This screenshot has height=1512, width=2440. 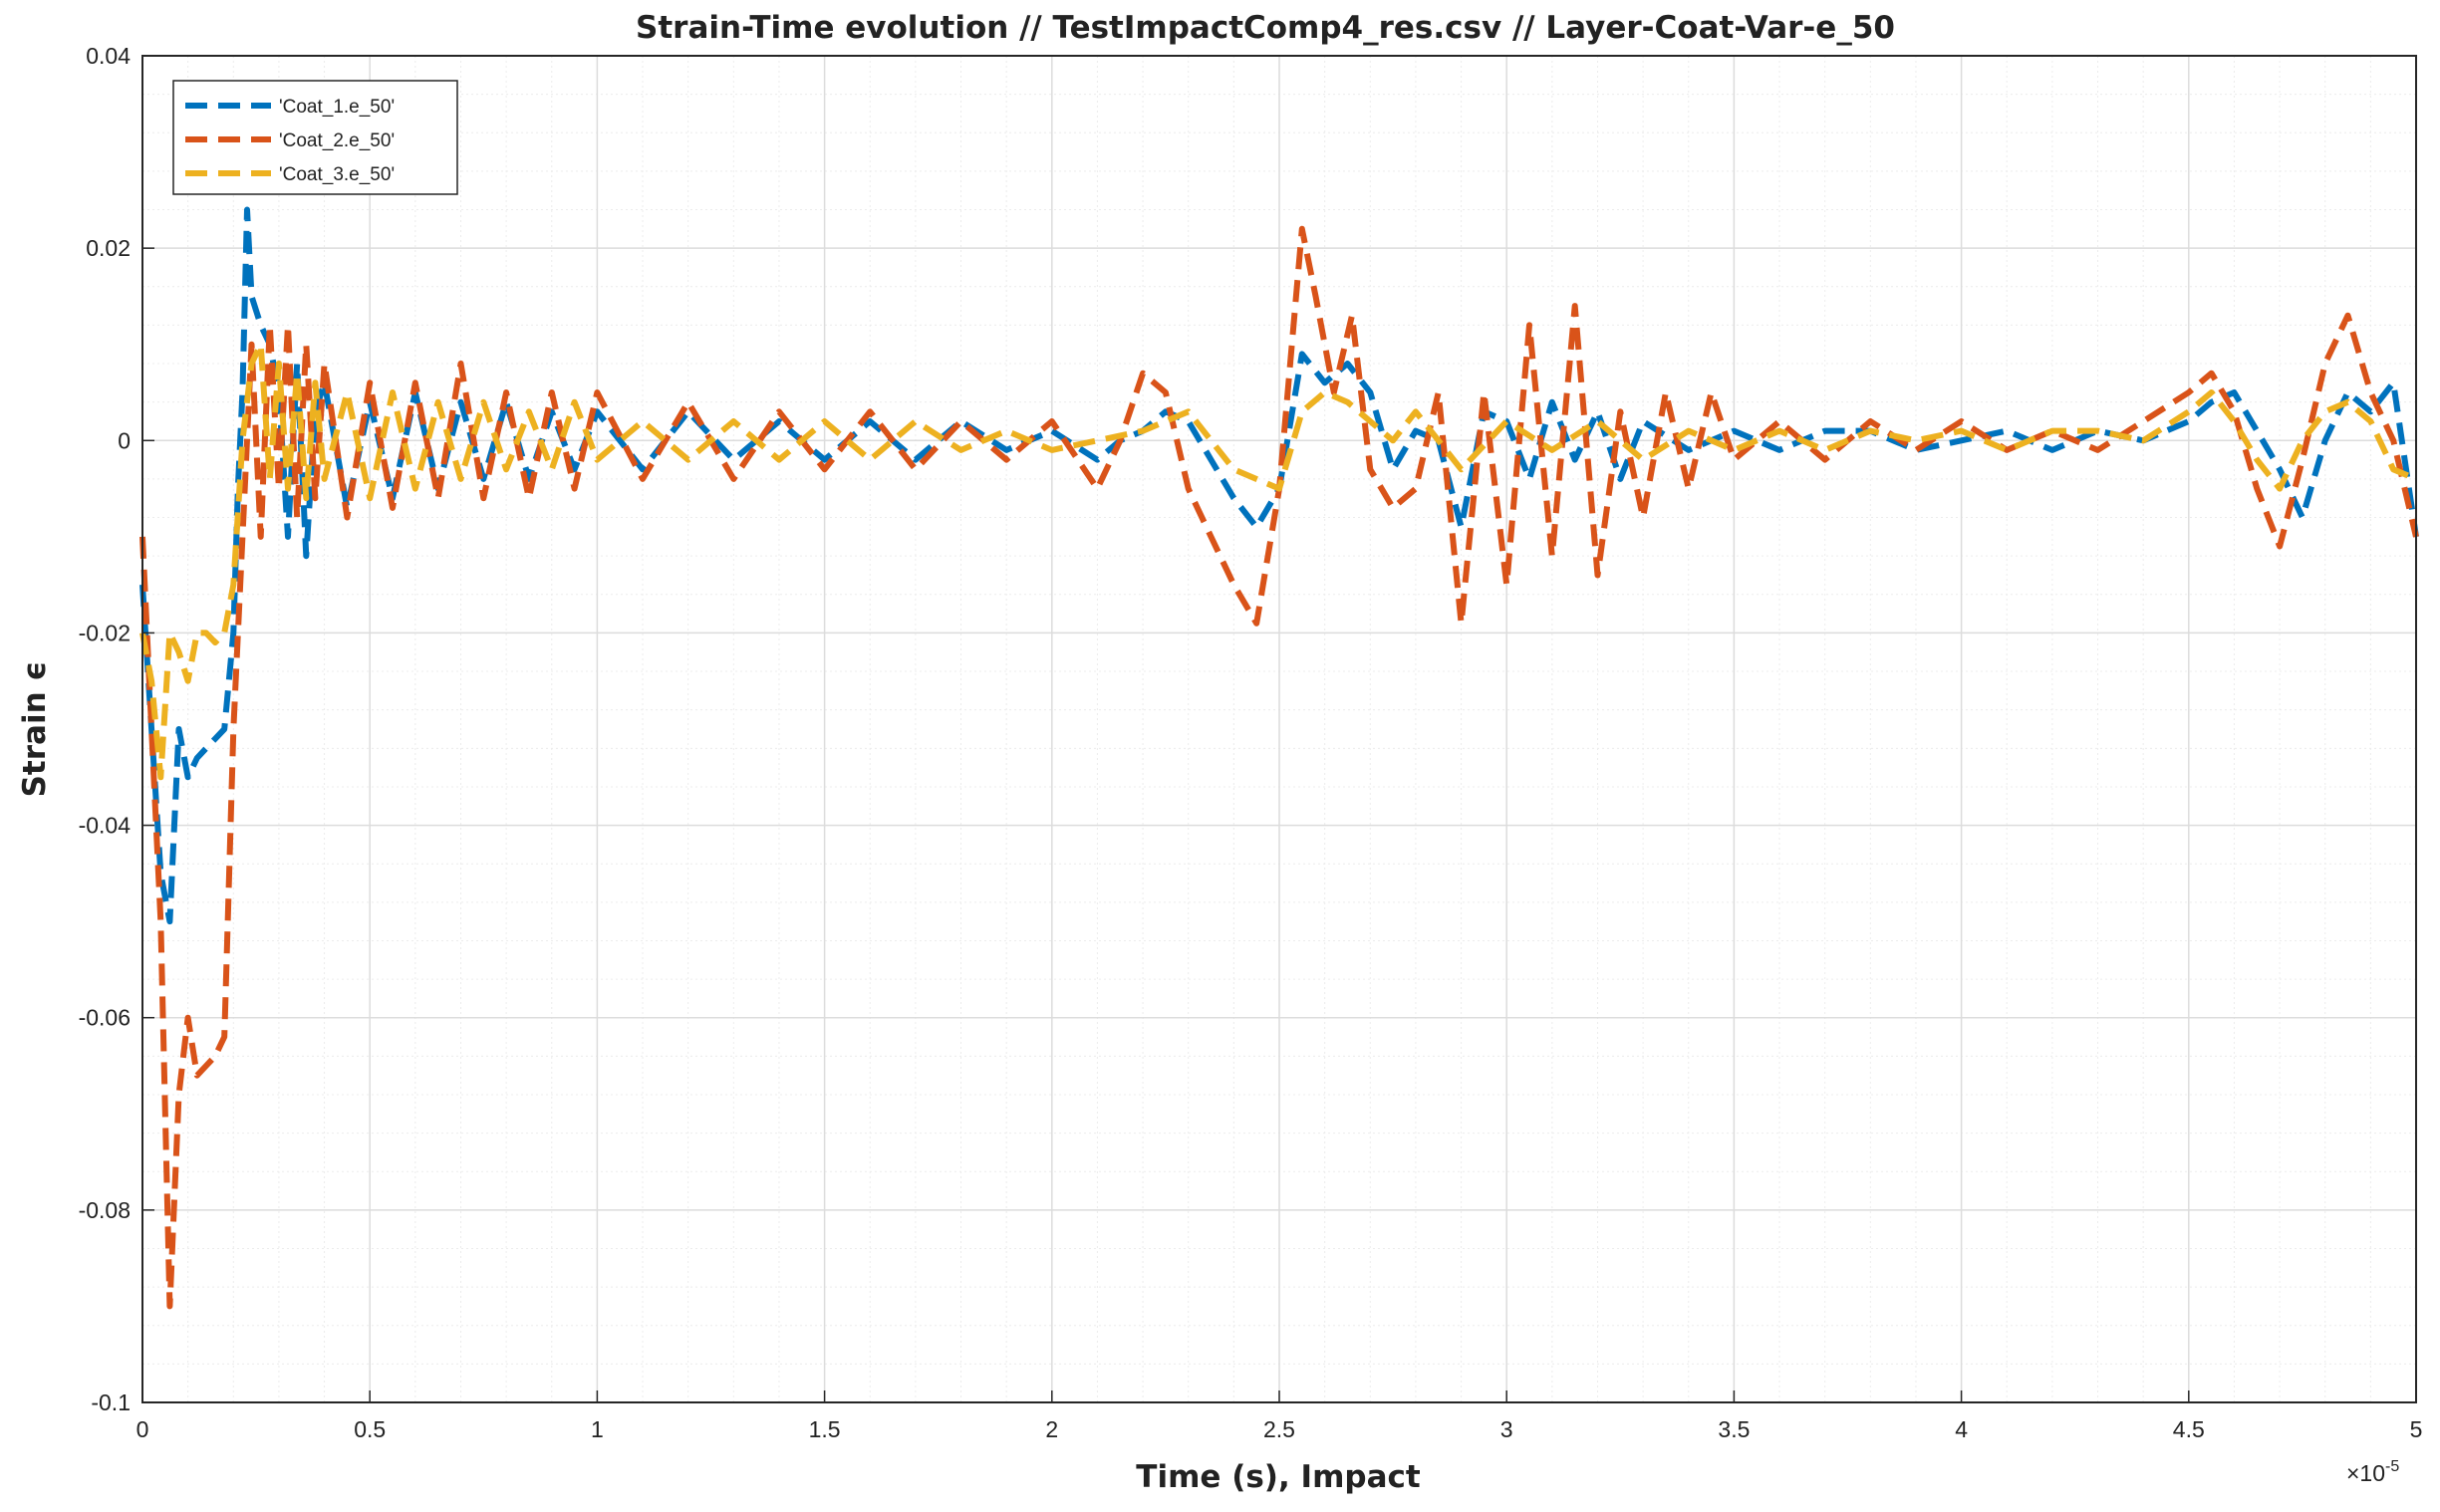 What do you see at coordinates (2416, 1429) in the screenshot?
I see `x-tick-label: 5` at bounding box center [2416, 1429].